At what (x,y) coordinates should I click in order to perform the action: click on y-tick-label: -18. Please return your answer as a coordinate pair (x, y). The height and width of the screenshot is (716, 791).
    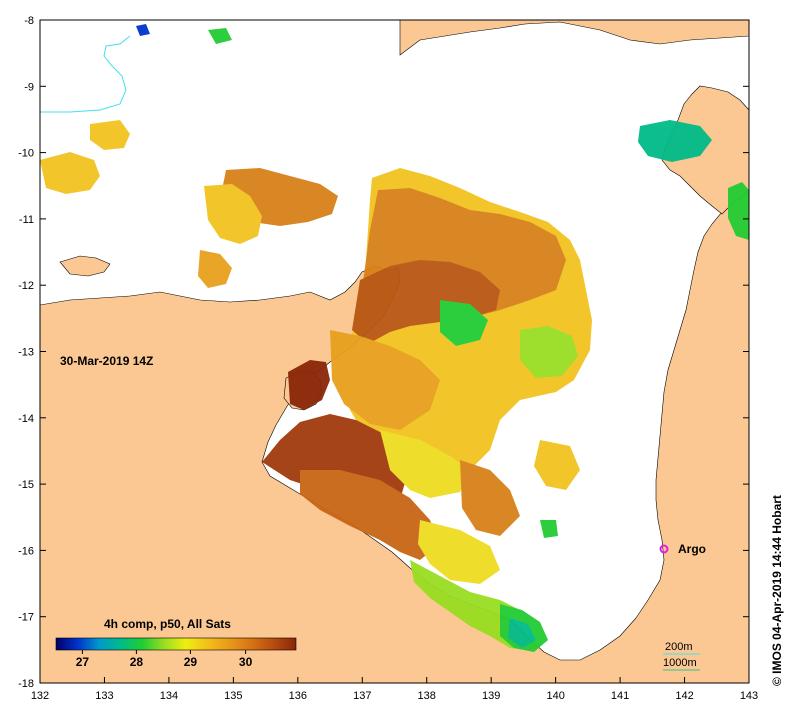
    Looking at the image, I should click on (26, 684).